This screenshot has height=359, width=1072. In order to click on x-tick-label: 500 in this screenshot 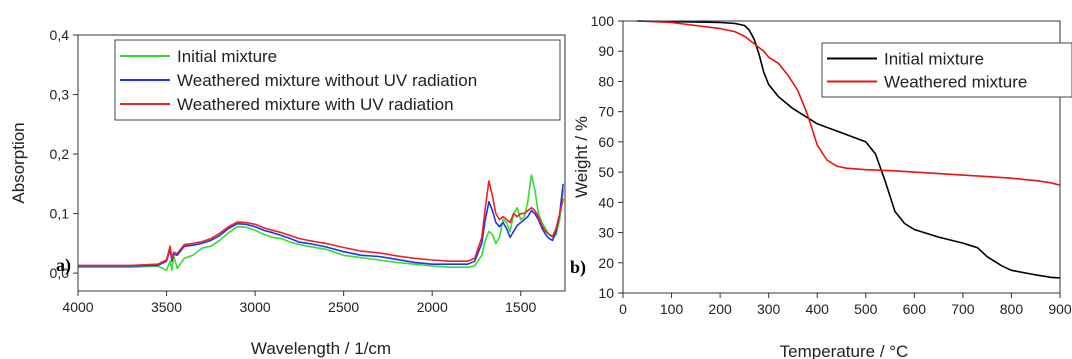, I will do `click(866, 309)`.